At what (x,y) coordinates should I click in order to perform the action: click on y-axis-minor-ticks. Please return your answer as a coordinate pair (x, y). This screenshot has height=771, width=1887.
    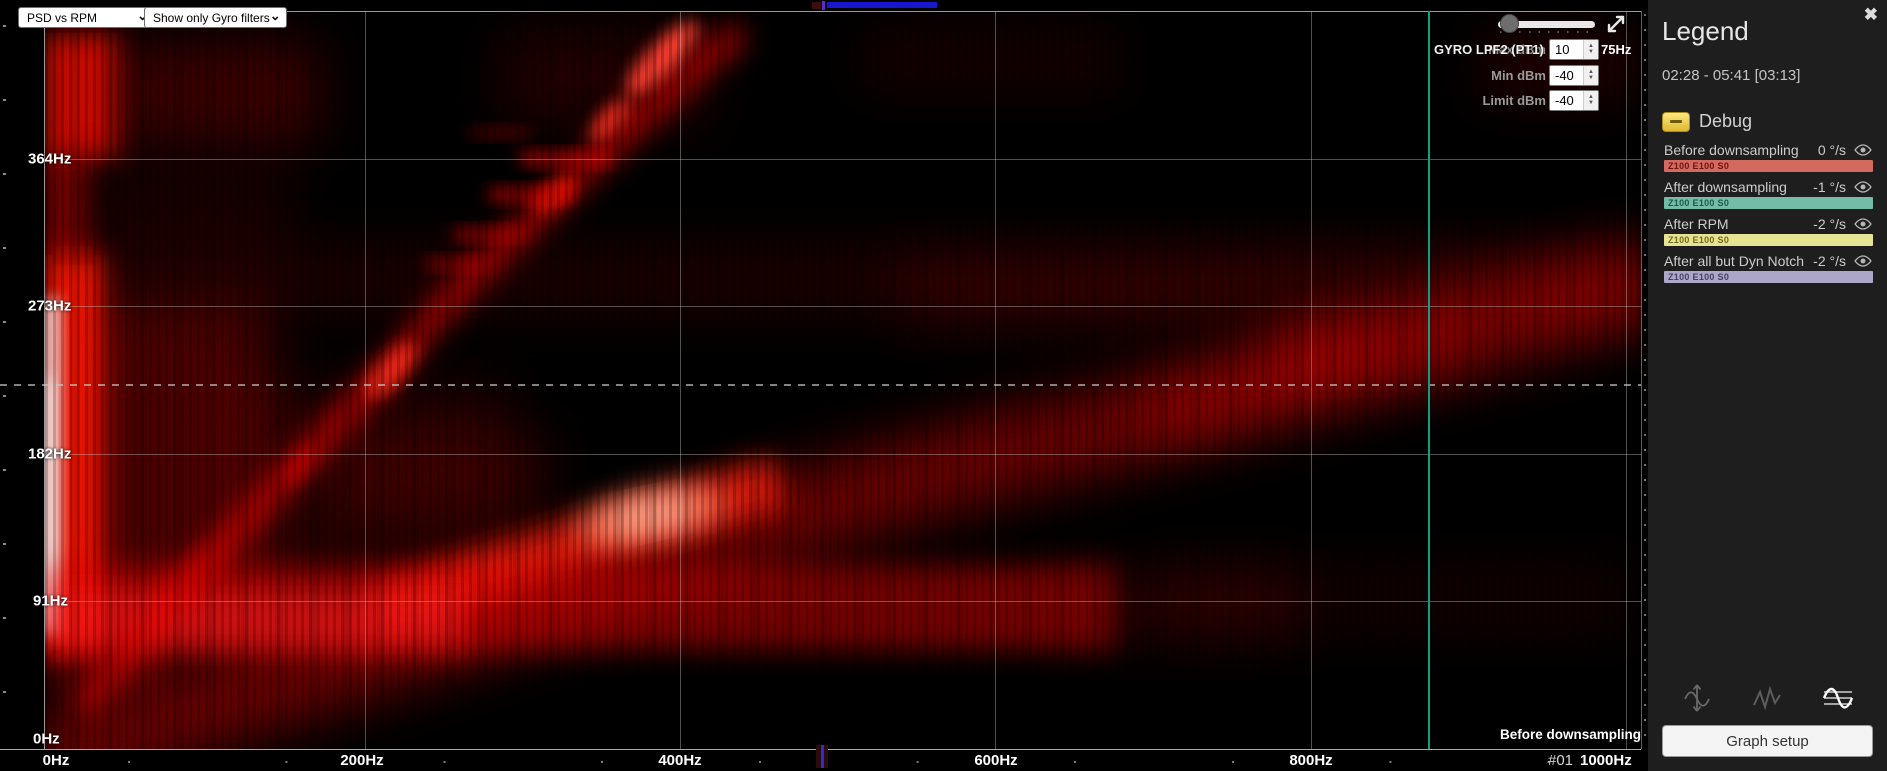
    Looking at the image, I should click on (4, 387).